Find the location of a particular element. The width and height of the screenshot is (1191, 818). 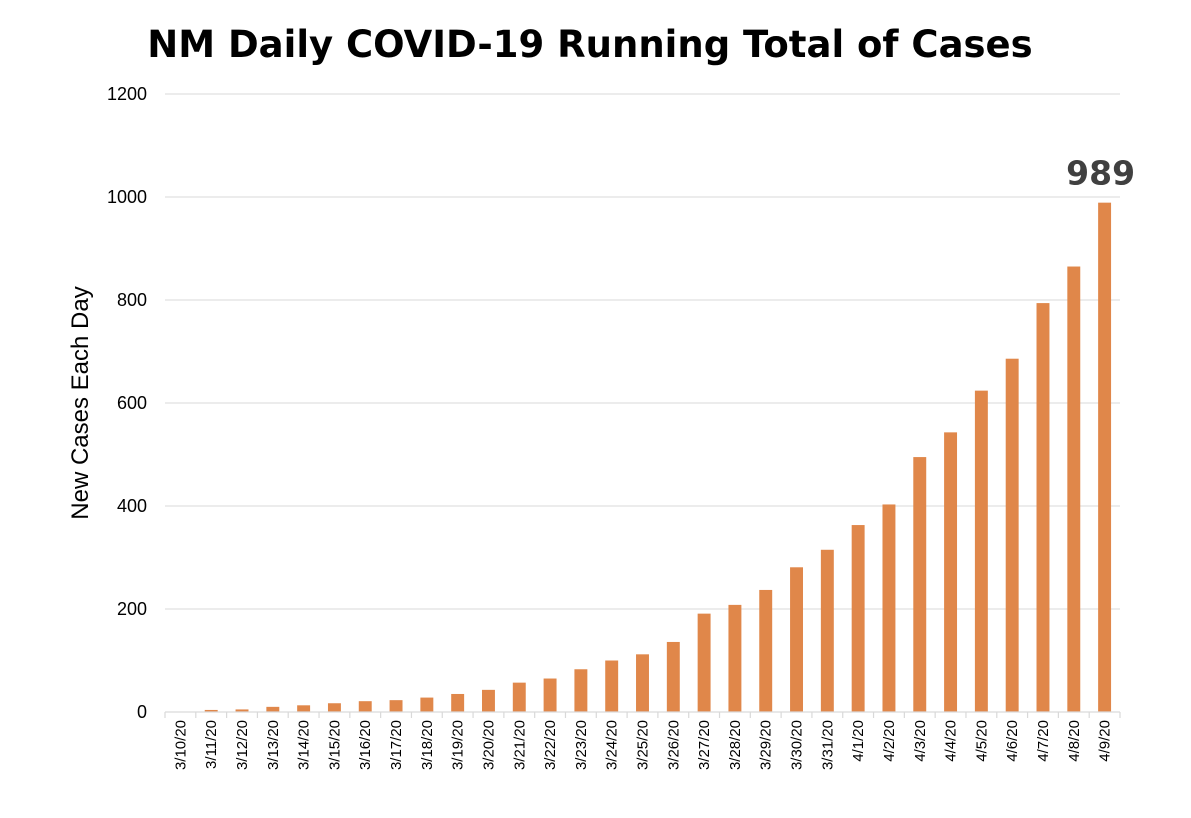

y-tick-label: 200 is located at coordinates (132, 609).